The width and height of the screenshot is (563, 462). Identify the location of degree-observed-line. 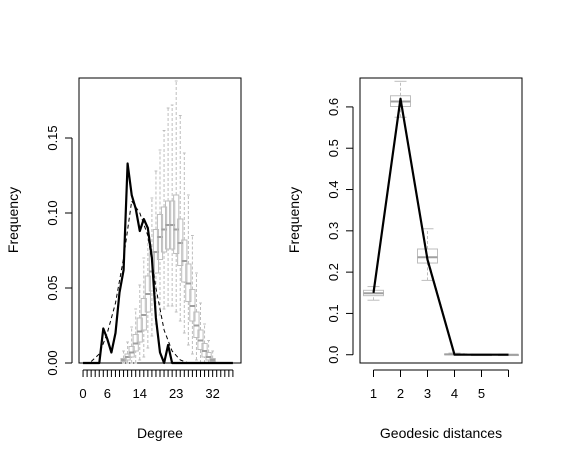
(158, 263).